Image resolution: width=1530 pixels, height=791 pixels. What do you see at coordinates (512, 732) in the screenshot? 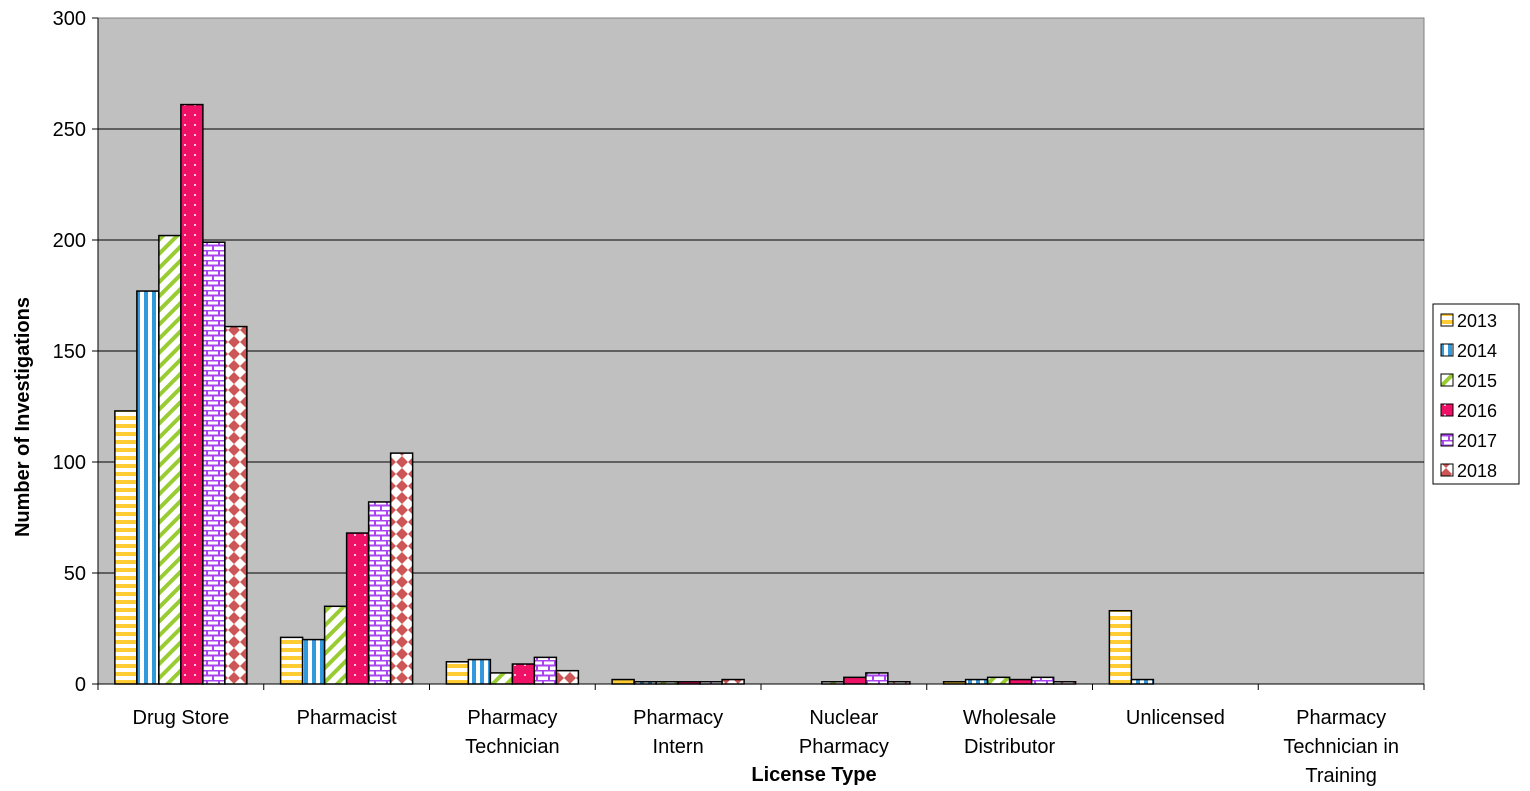
I see `x-tick-label: Pharmacy Technician` at bounding box center [512, 732].